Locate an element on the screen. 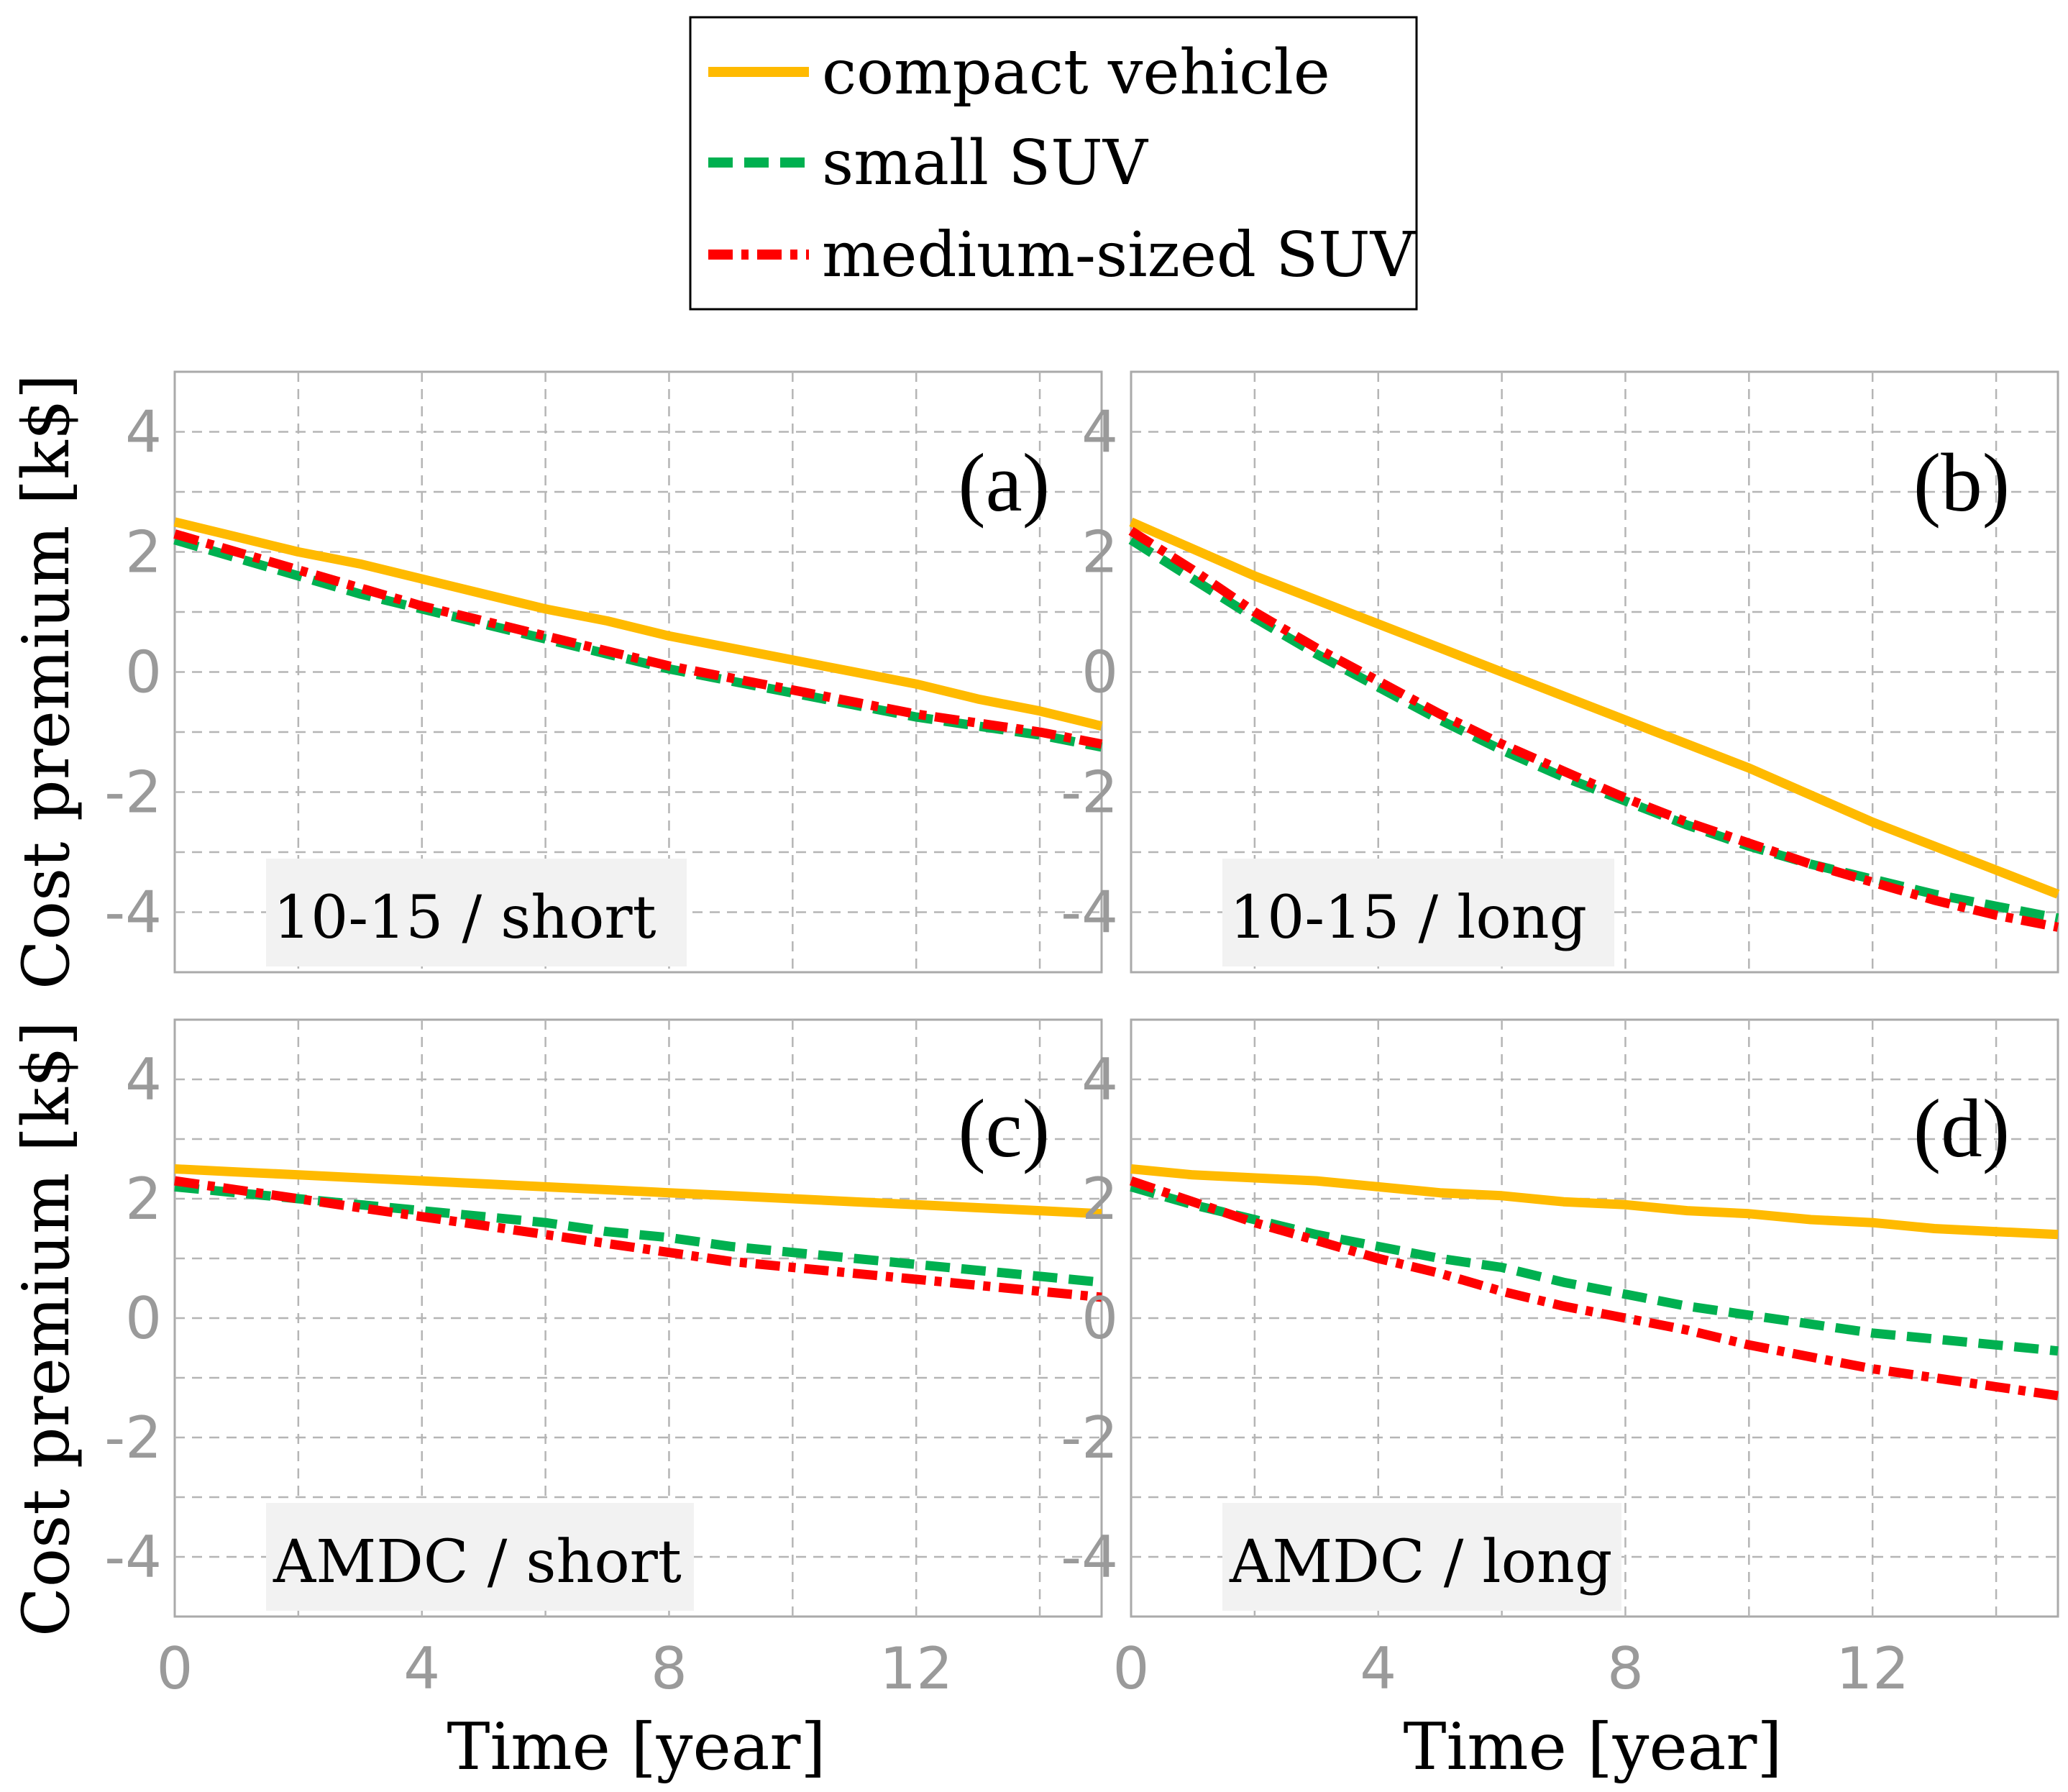  panel-label: (d) is located at coordinates (1962, 1128).